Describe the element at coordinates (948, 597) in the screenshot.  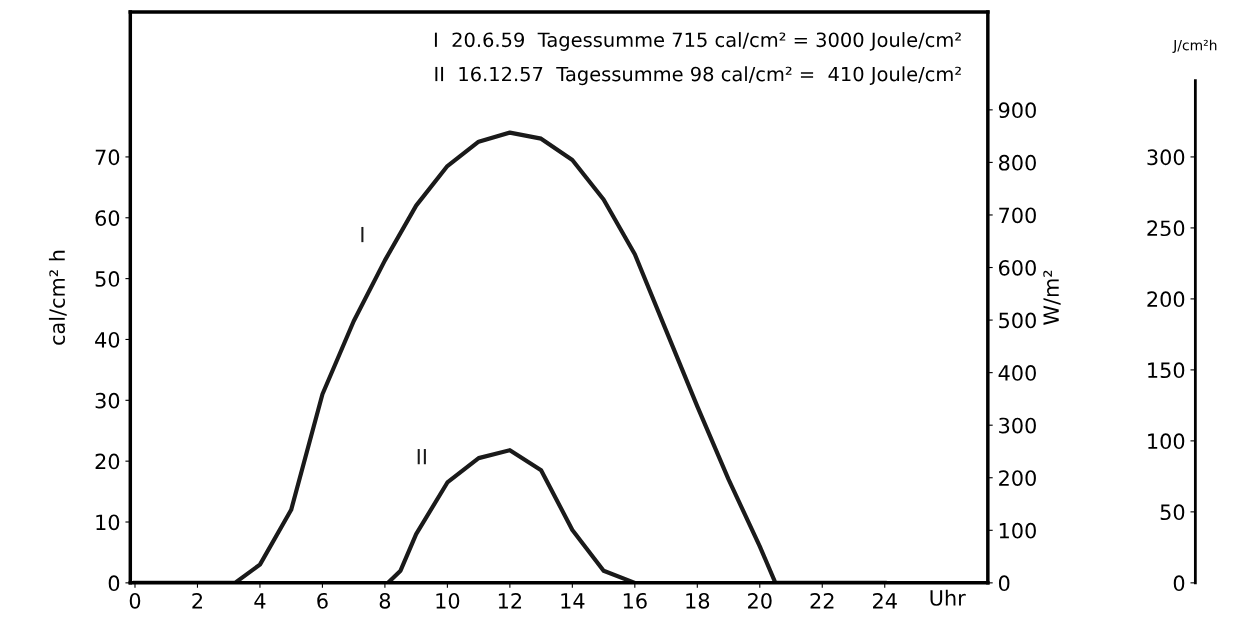
I see `x-axis-title: Uhr` at that location.